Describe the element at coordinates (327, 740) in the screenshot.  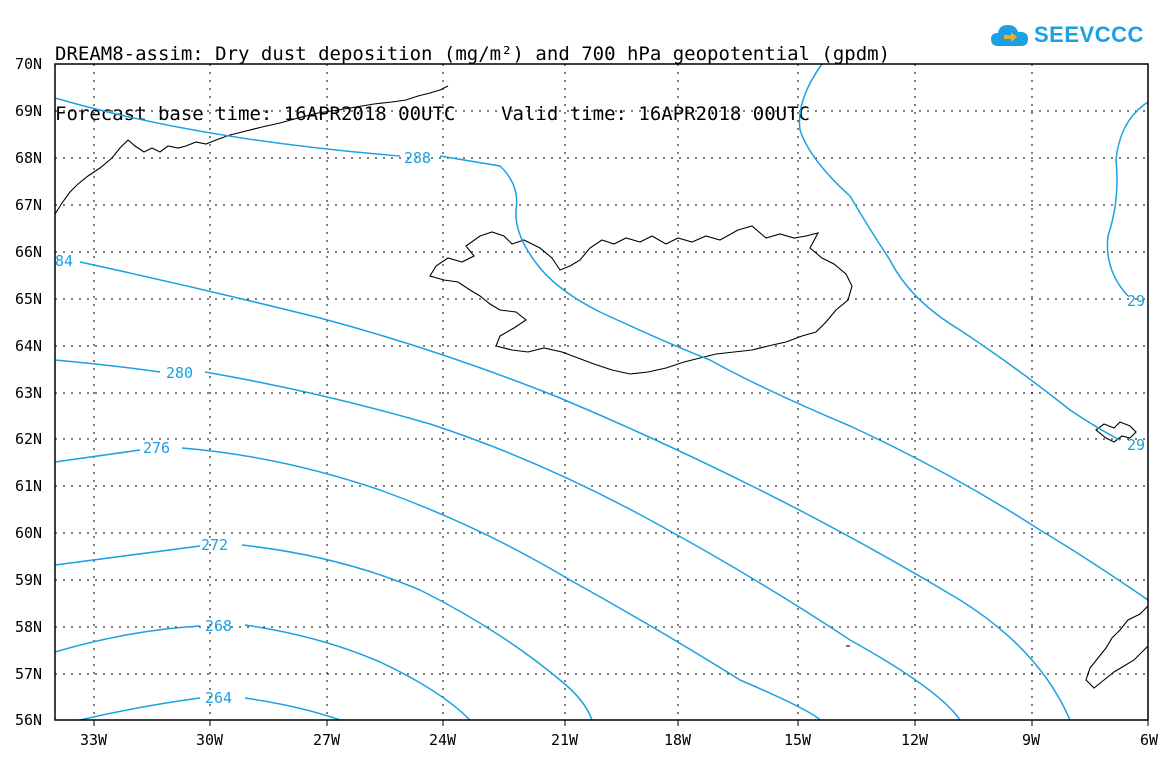
I see `lon-label: 27W` at that location.